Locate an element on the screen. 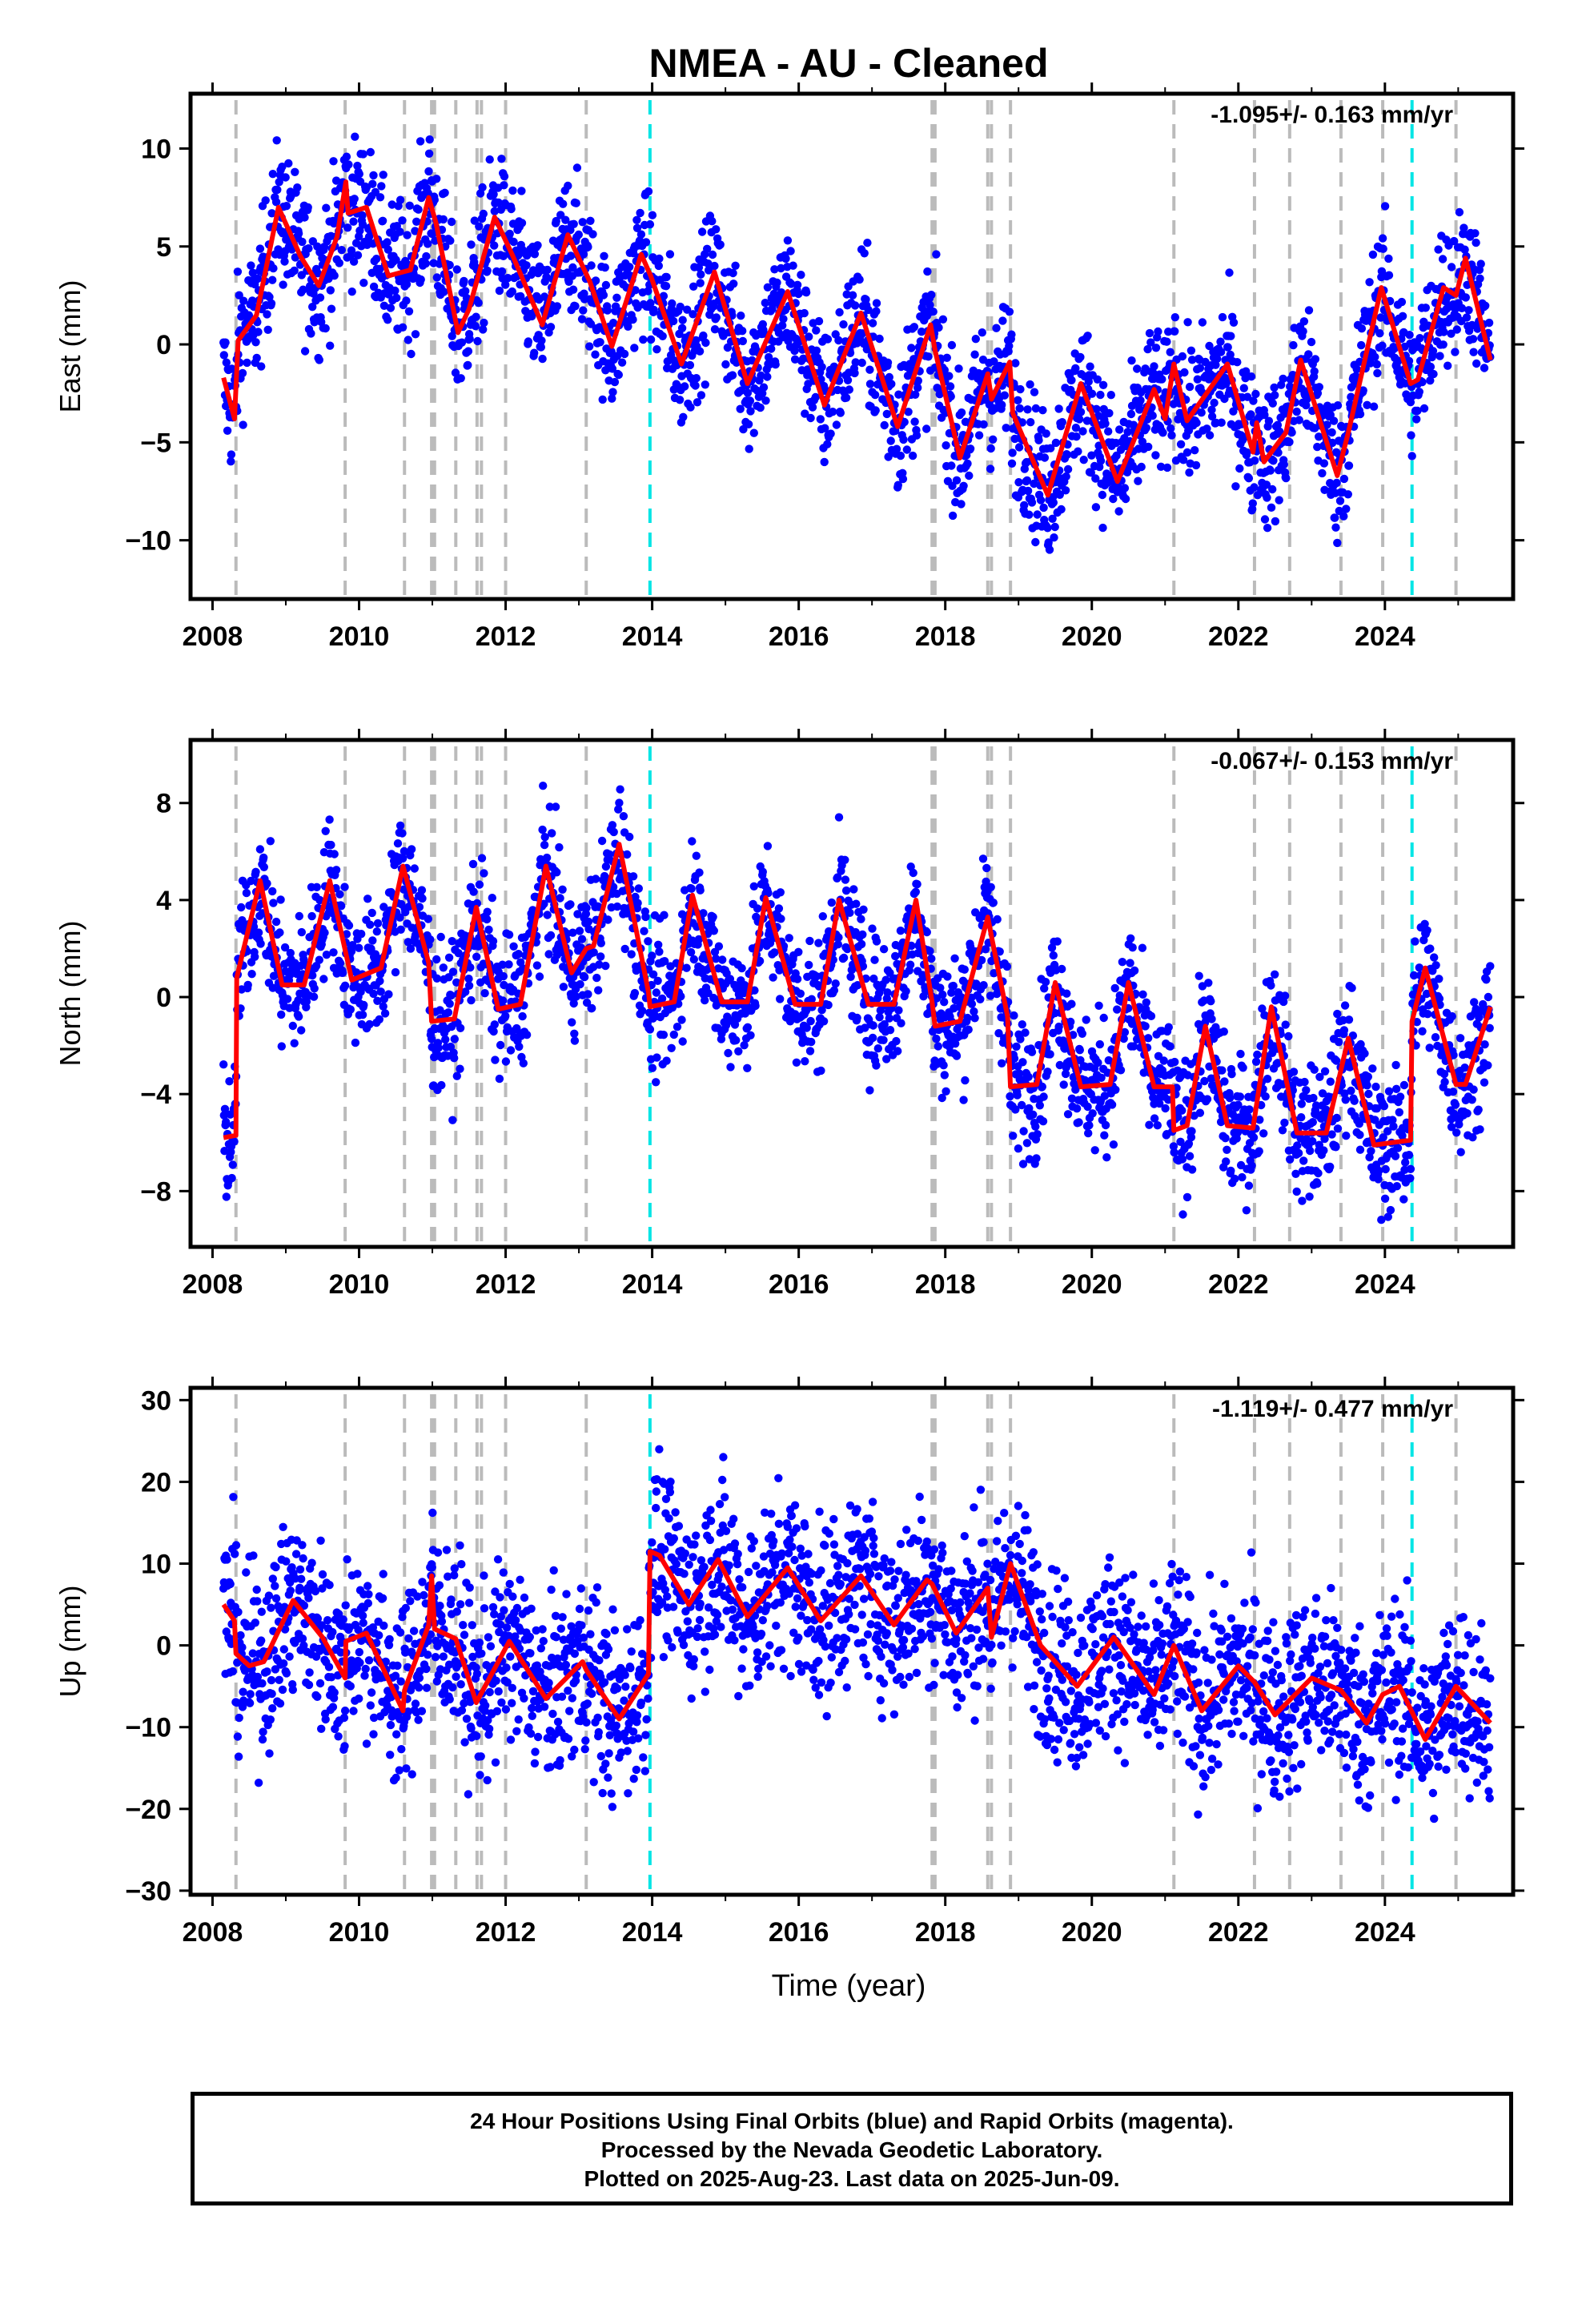 This screenshot has height=2324, width=1582. x-tick-label: 2022 is located at coordinates (1238, 636).